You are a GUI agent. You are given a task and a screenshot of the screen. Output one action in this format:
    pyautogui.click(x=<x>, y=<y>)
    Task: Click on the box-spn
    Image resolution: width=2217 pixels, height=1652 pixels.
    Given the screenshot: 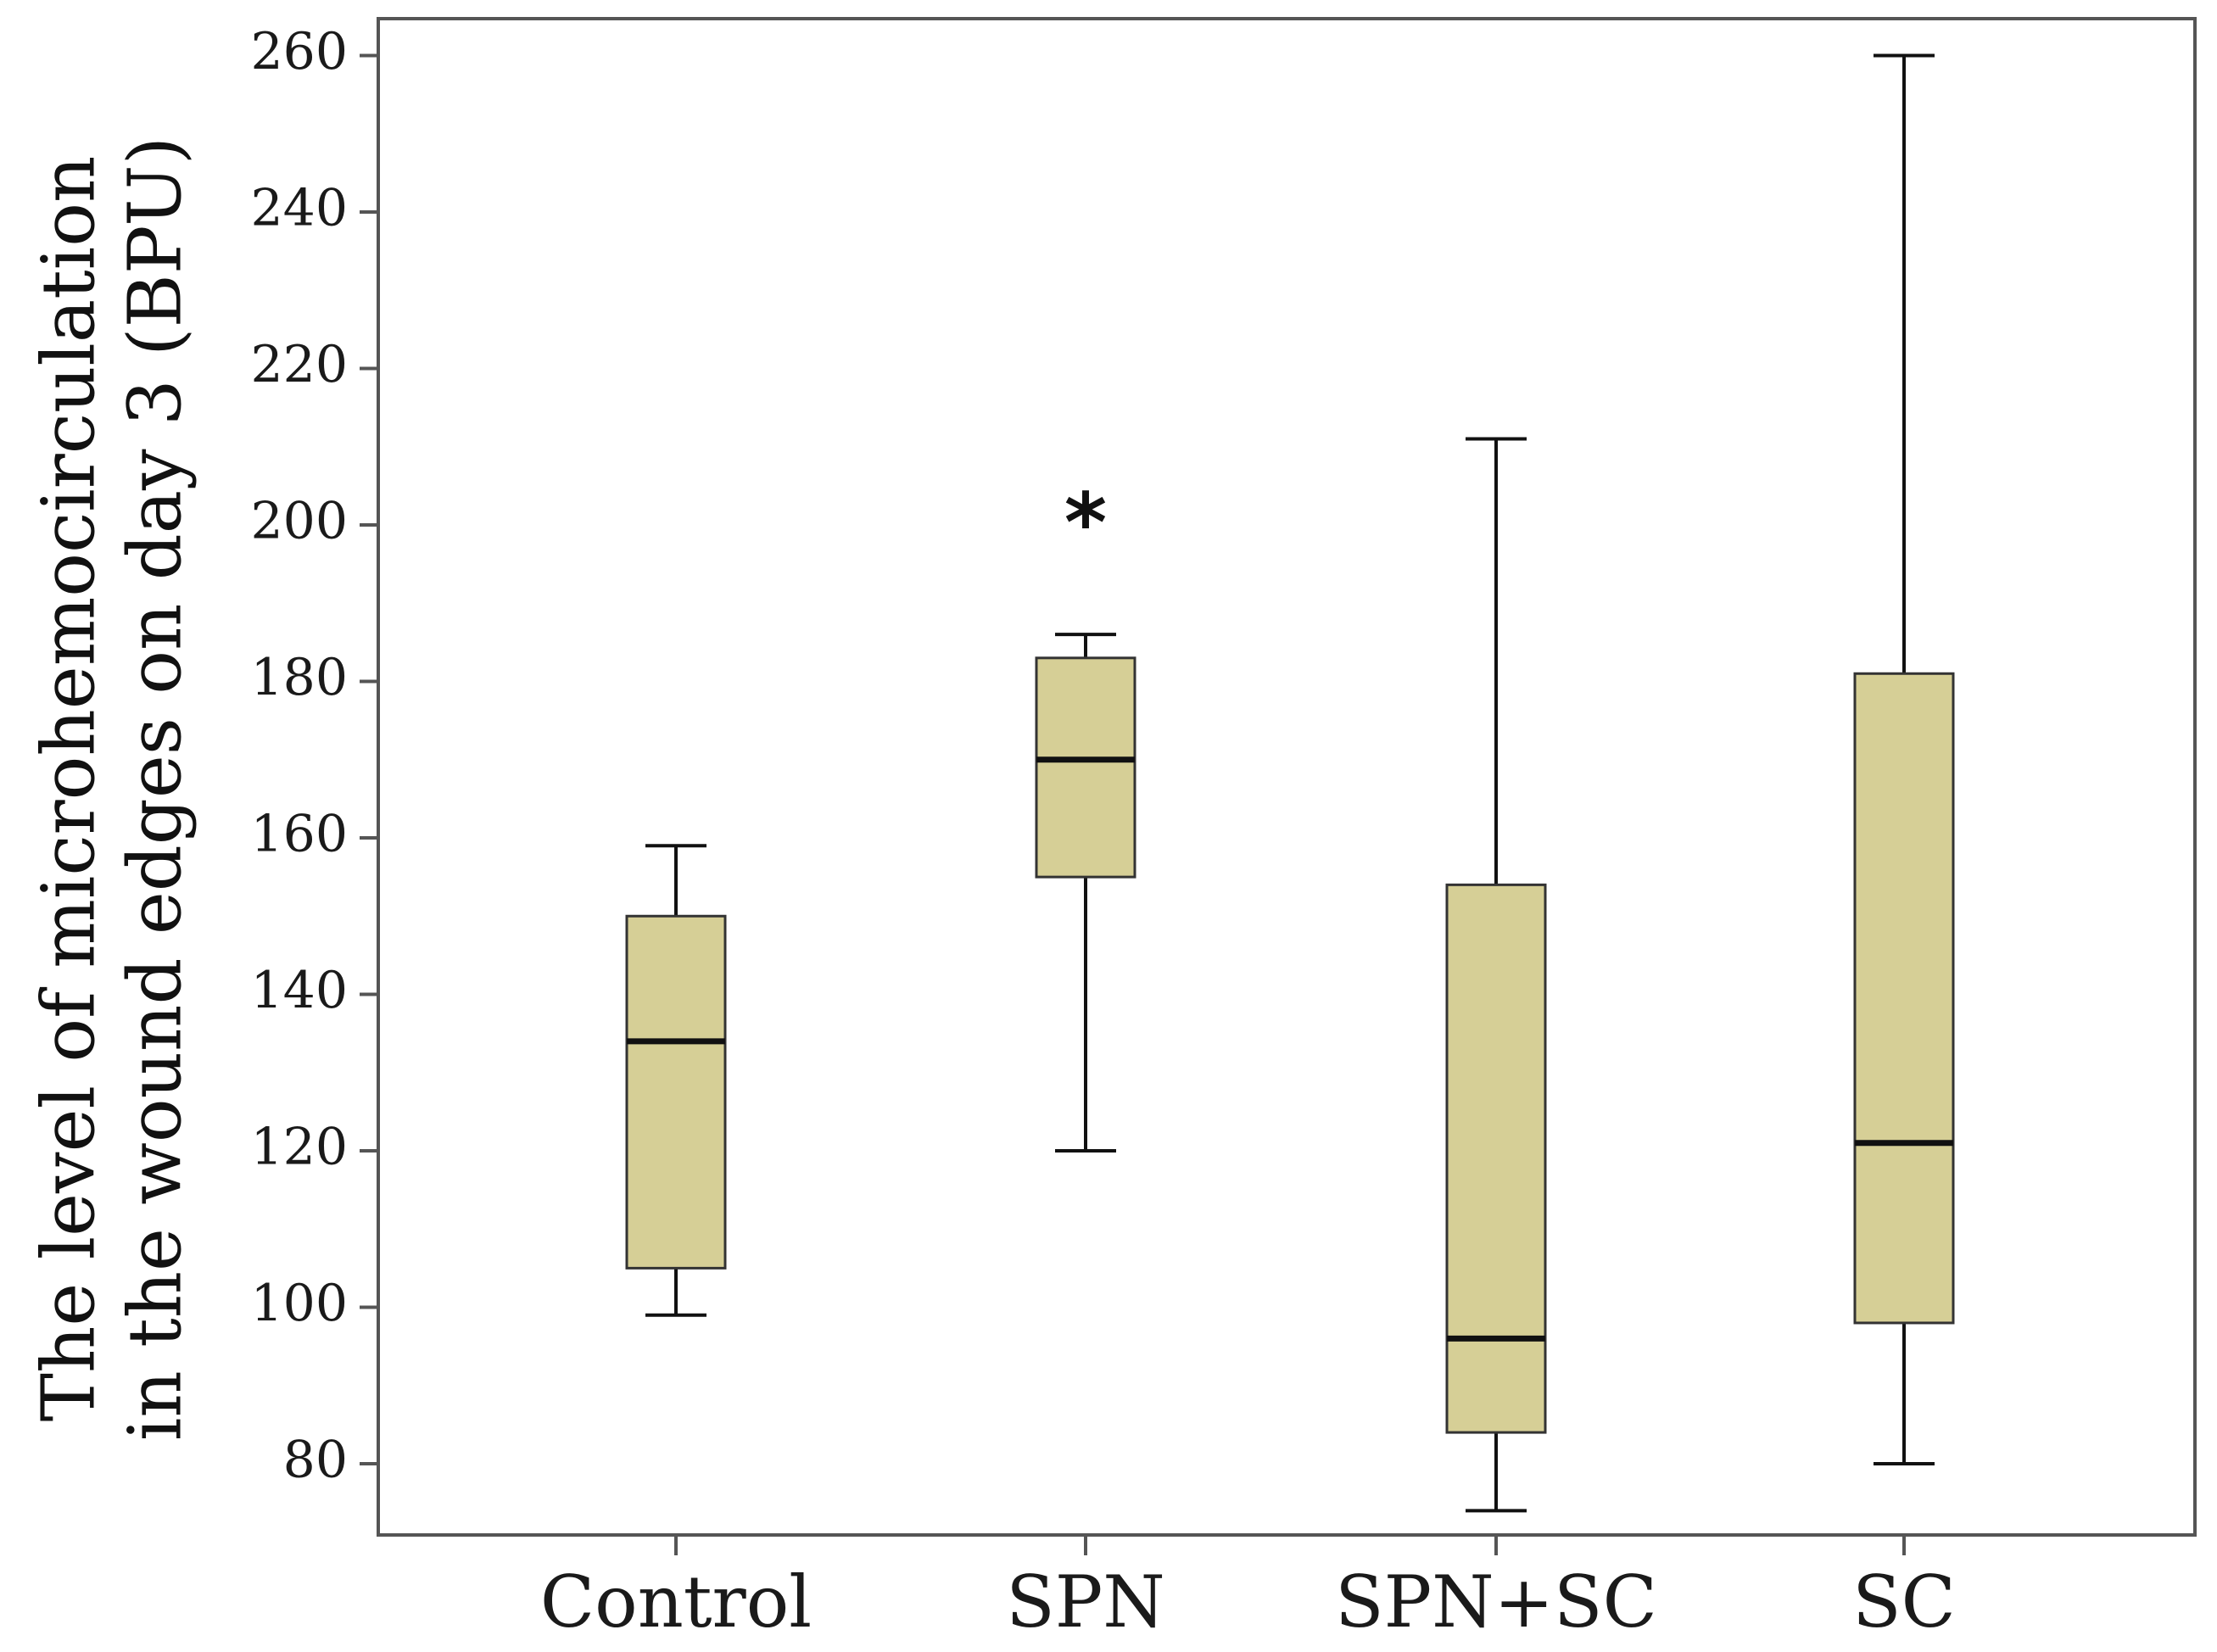 What is the action you would take?
    pyautogui.click(x=1085, y=893)
    